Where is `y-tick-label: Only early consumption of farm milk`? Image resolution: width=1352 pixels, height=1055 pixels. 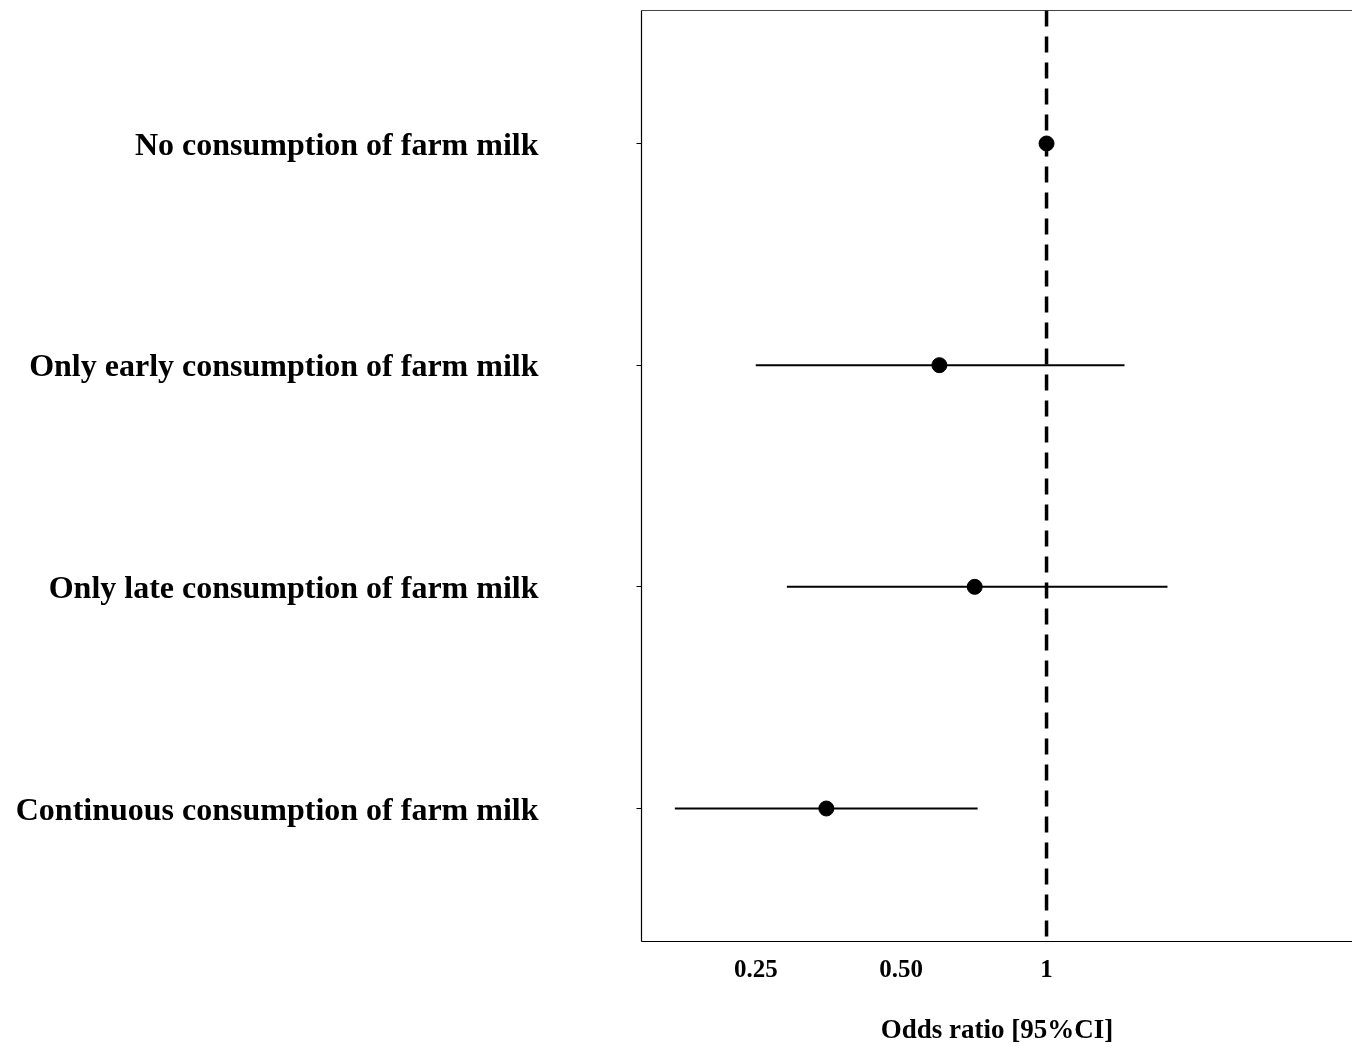
y-tick-label: Only early consumption of farm milk is located at coordinates (284, 365).